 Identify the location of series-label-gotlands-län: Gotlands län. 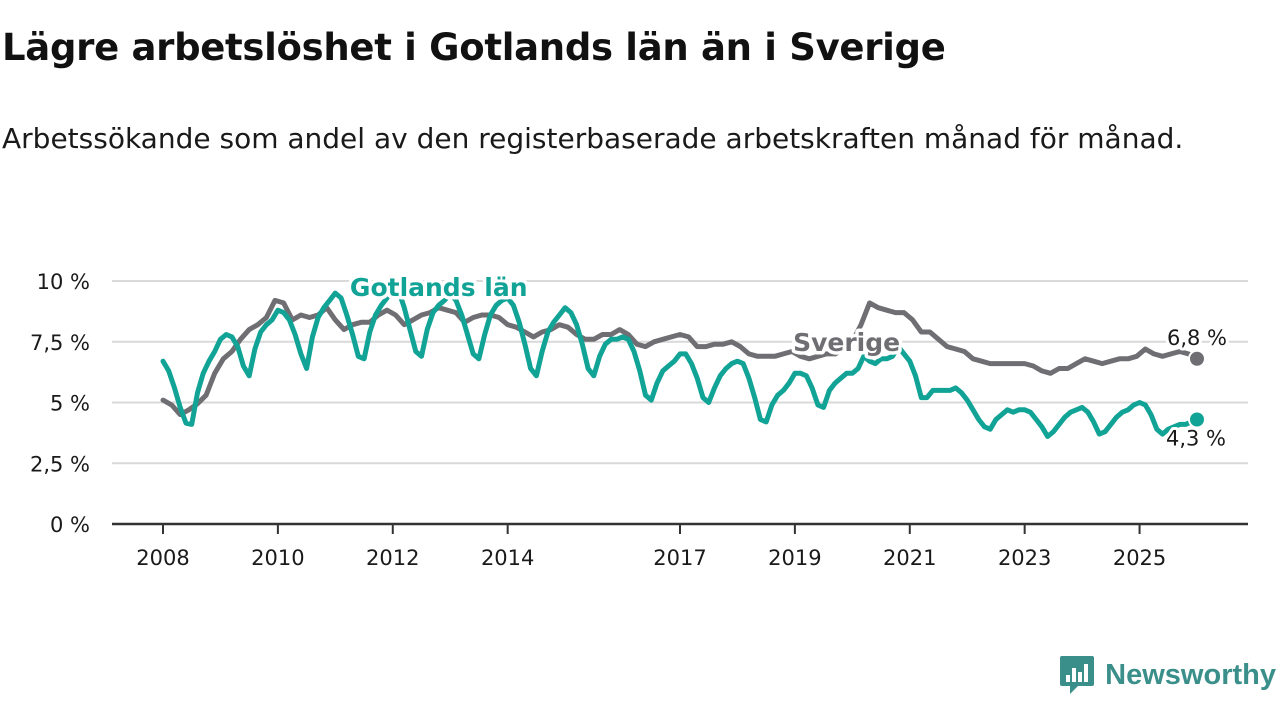
(439, 287).